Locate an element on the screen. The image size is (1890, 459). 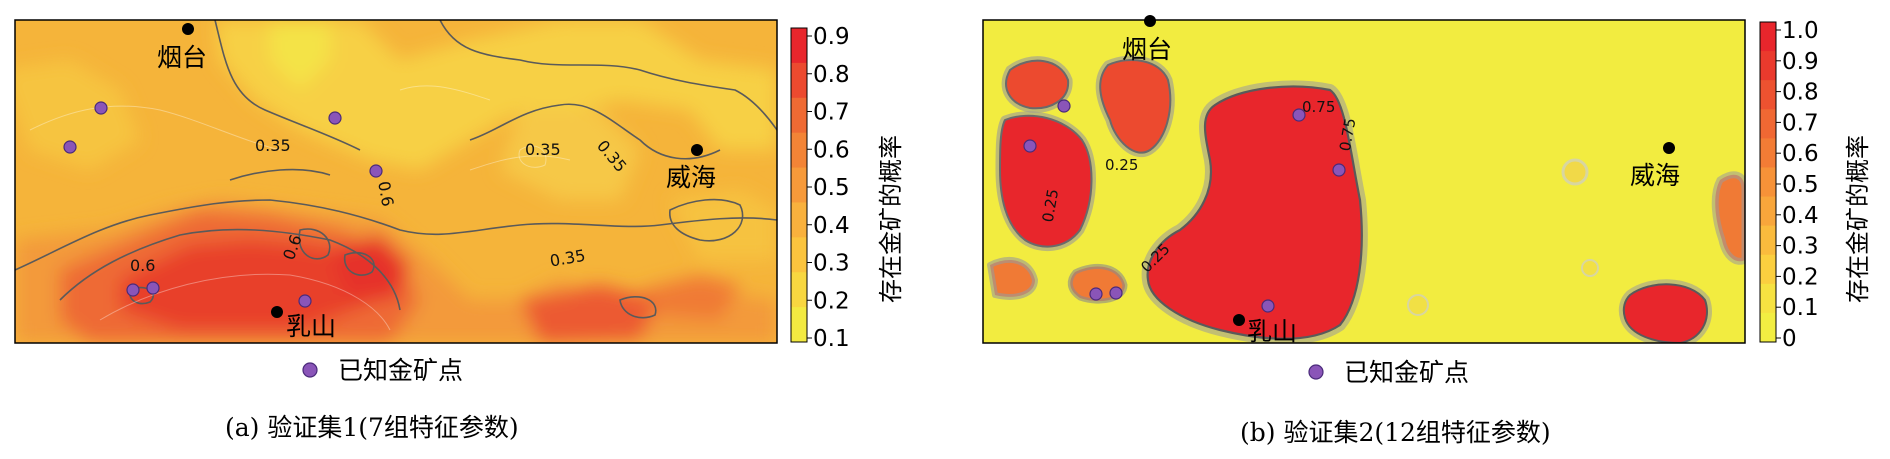
colorbar-a: 0.9 0.8 0.7 0.6 0.5 0.4 0.3 0.2 0.1 is located at coordinates (820, 188).